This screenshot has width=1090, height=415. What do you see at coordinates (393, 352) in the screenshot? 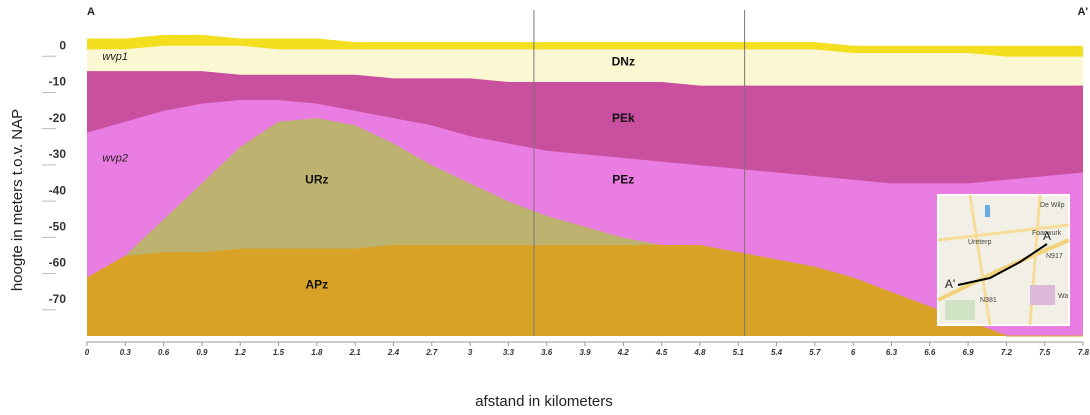
I see `x-tick-label: 2.4` at bounding box center [393, 352].